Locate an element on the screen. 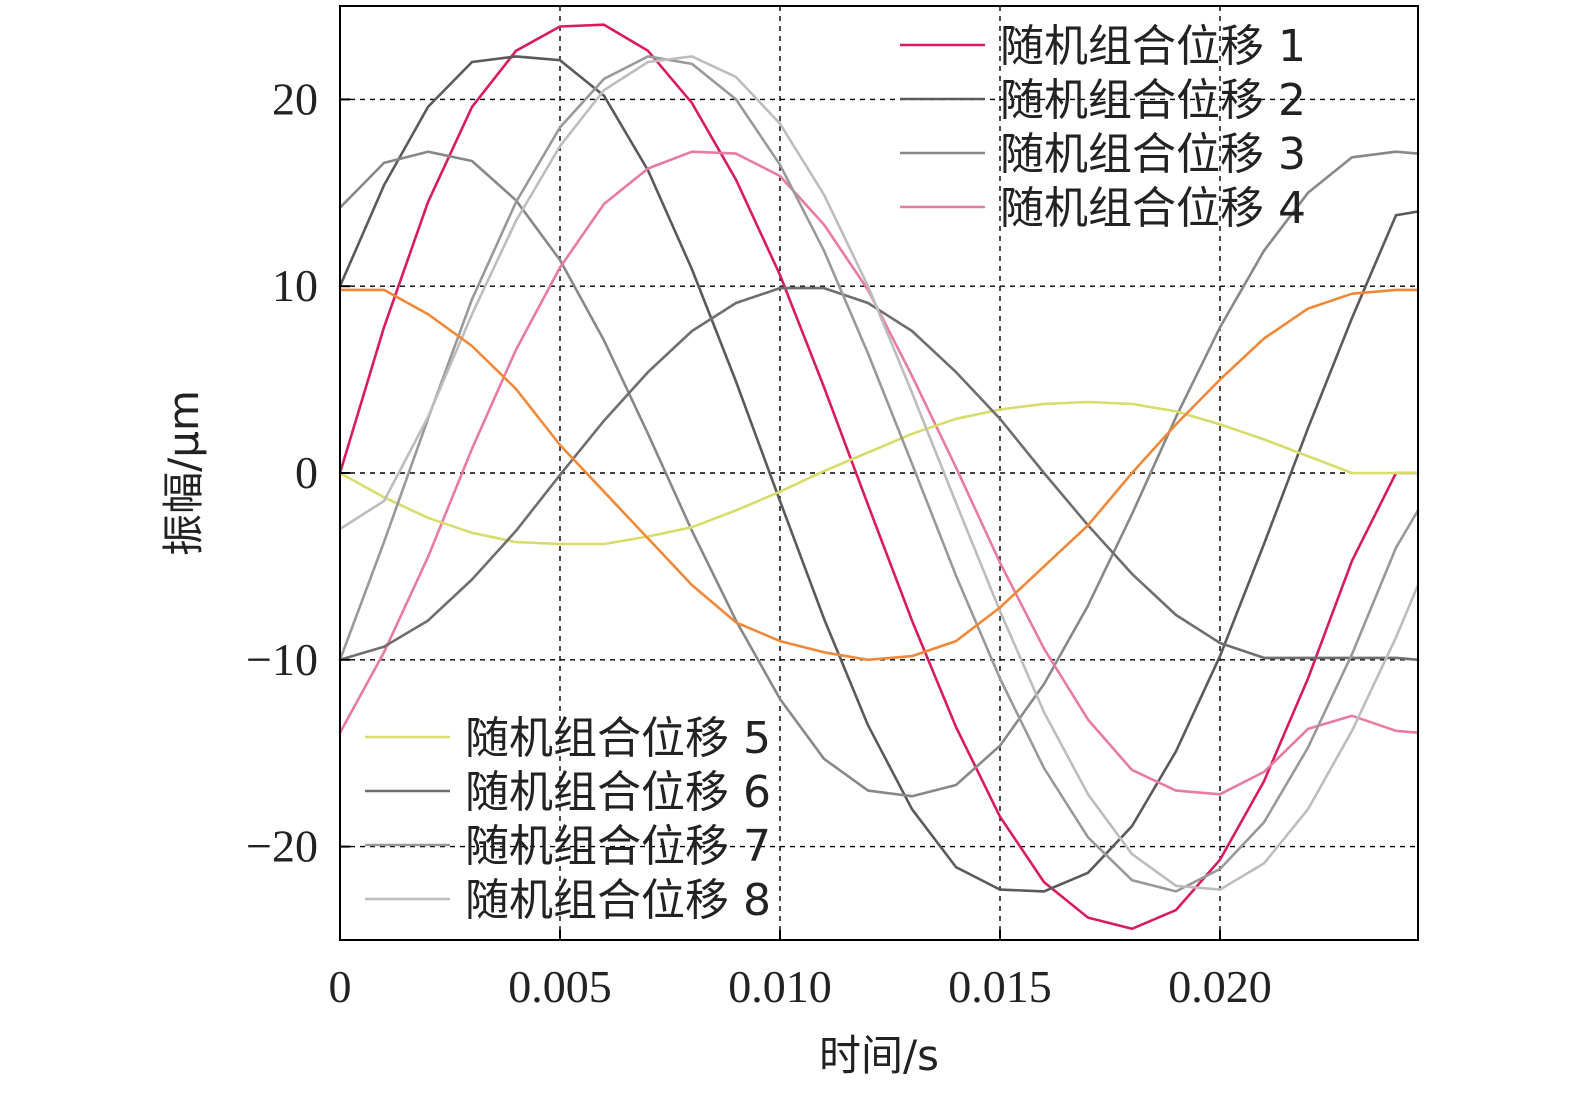  x-tick-label: 0.010 is located at coordinates (780, 986).